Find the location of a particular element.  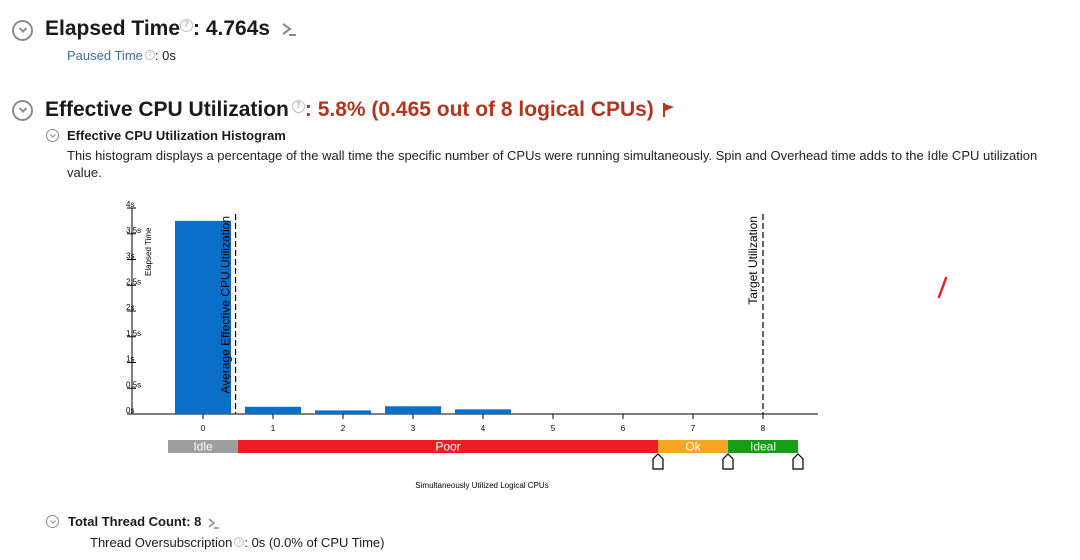

thread-oversubscription-label: Thread Oversubscription is located at coordinates (161, 542).